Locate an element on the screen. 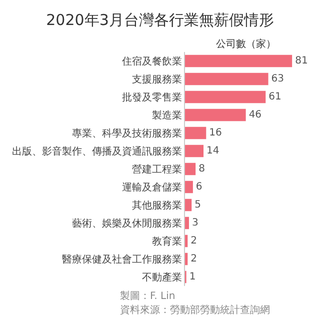 The height and width of the screenshot is (320, 320). data-label: 63 is located at coordinates (277, 79).